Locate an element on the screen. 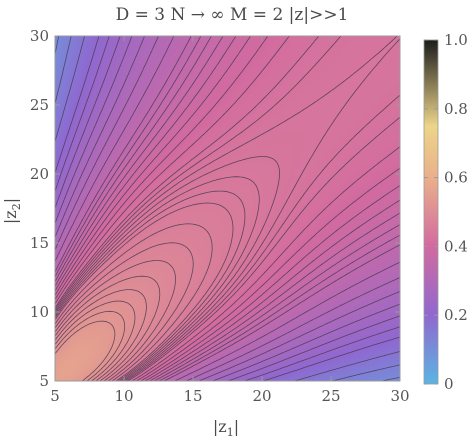  tick-label: 1.0 is located at coordinates (456, 40).